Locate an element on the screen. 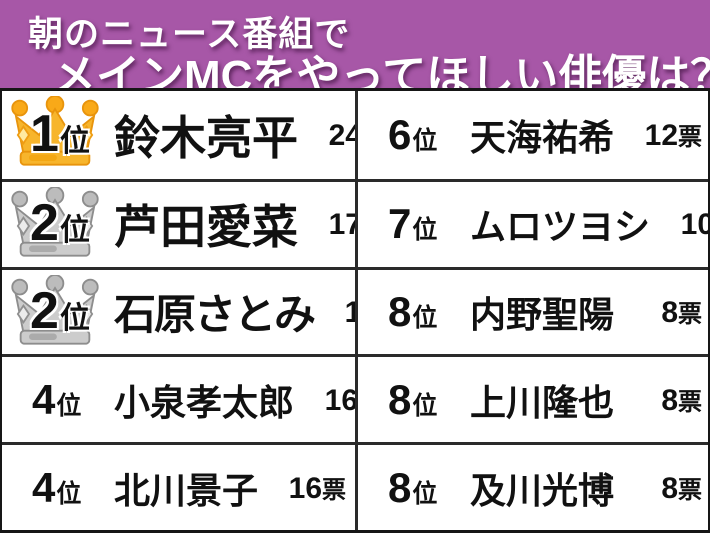 This screenshot has height=533, width=710. actor-name: 及川光博 is located at coordinates (542, 490).